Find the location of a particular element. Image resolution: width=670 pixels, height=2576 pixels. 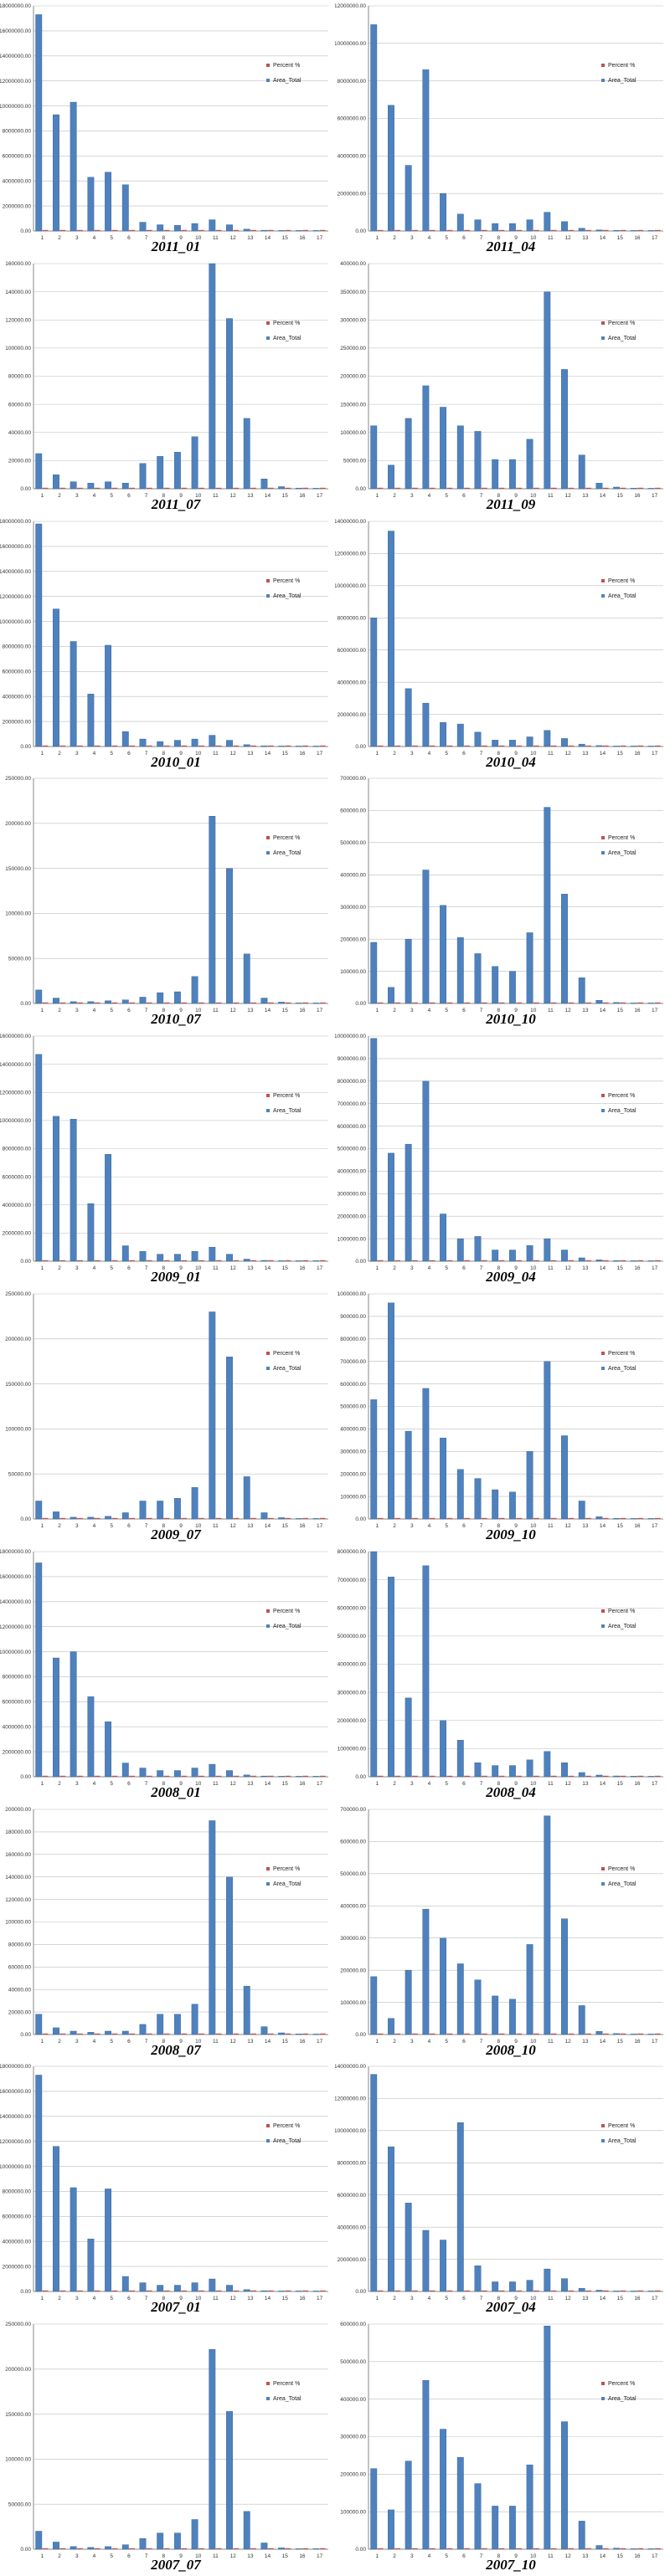

y-tick-label: 600000.00 is located at coordinates (353, 1385).